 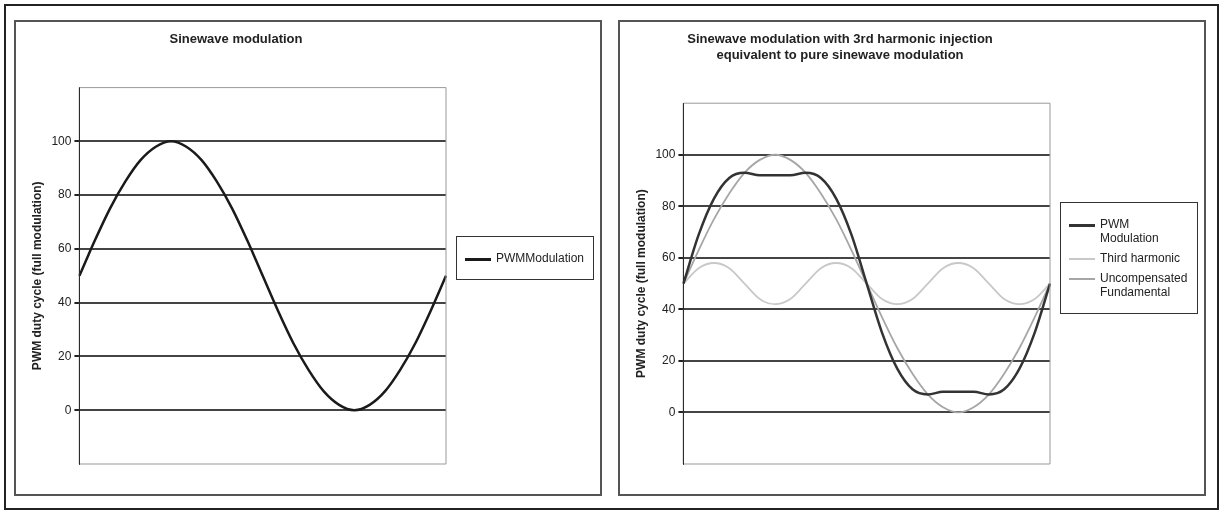 I want to click on line-series, so click(x=866, y=284).